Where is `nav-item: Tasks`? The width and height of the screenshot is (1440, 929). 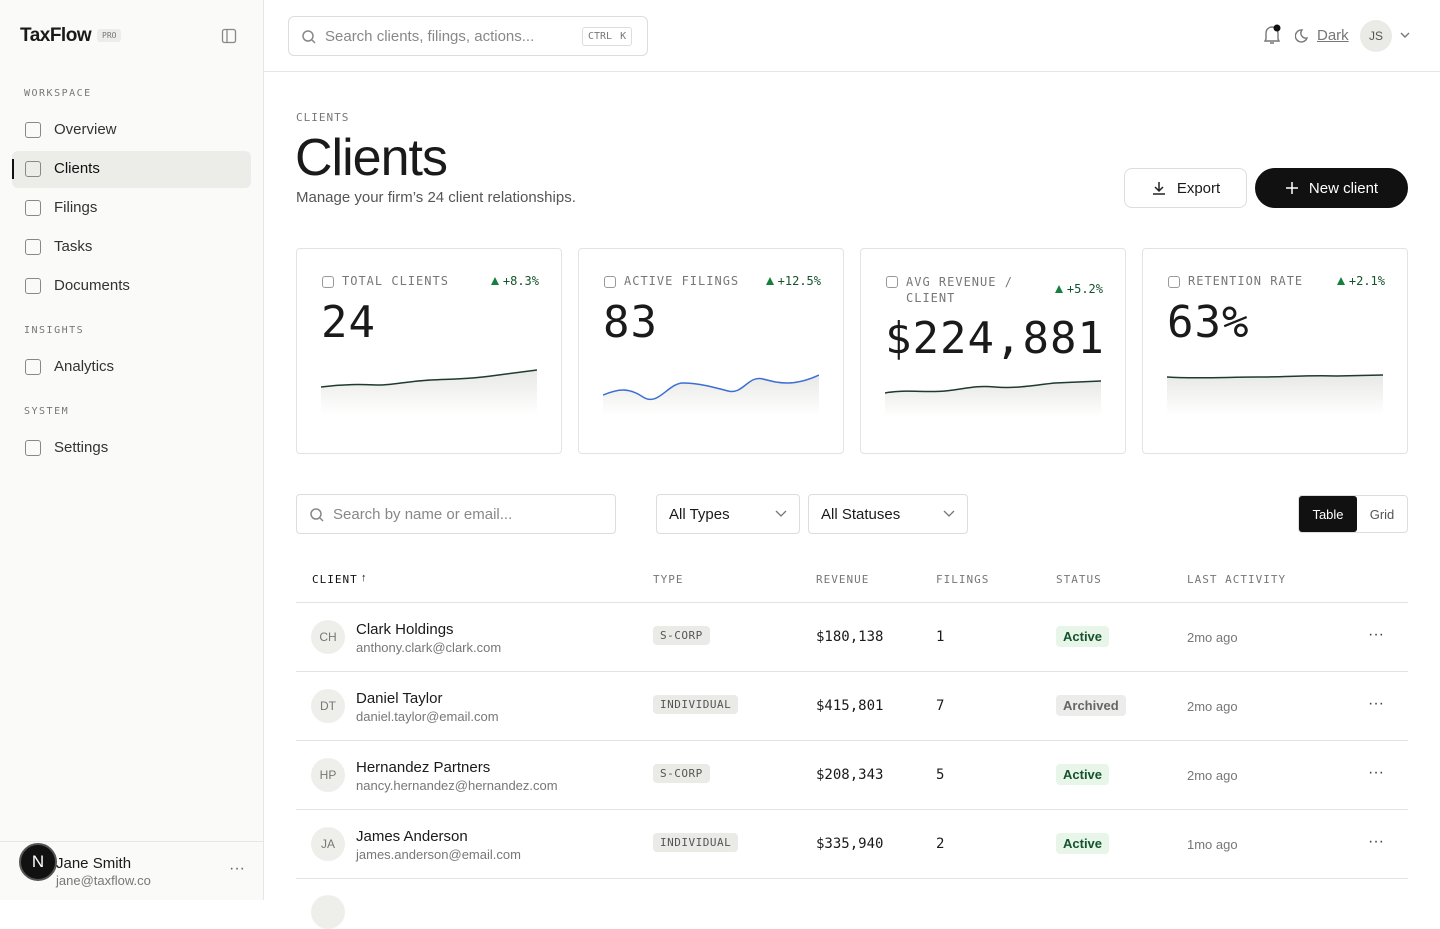 nav-item: Tasks is located at coordinates (73, 246).